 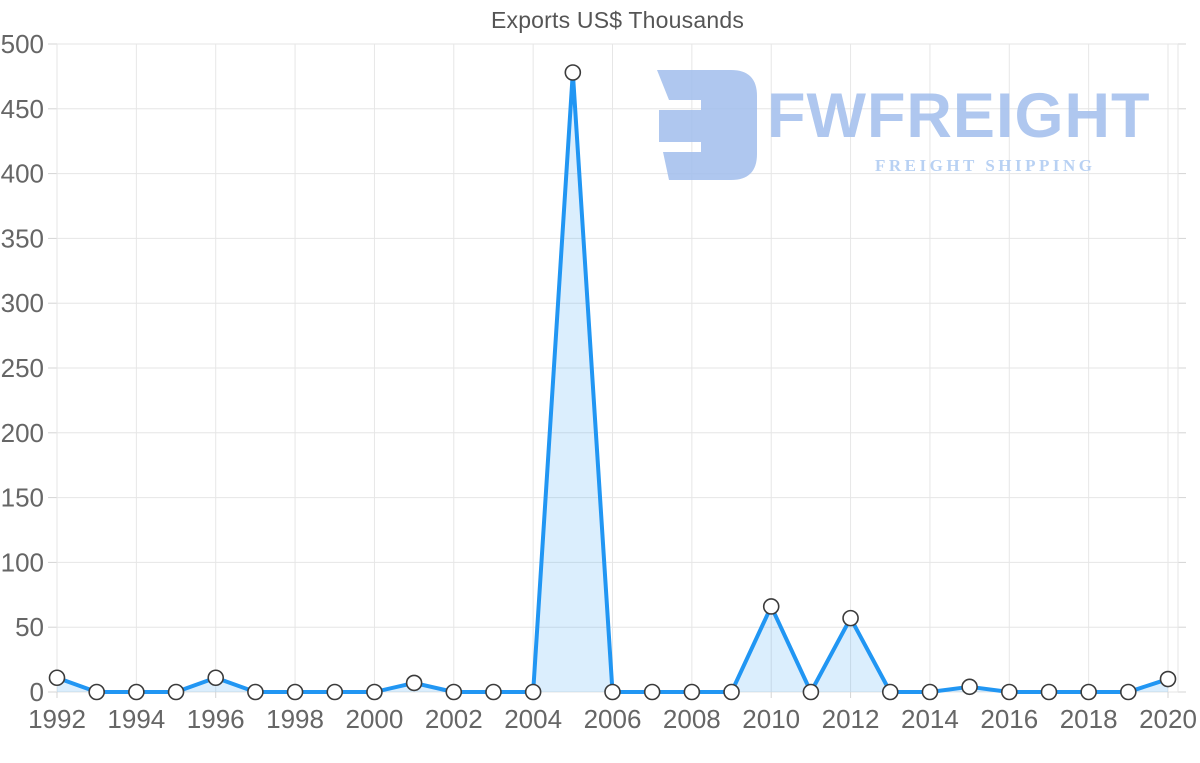 What do you see at coordinates (22, 174) in the screenshot?
I see `y-axis-tick-label: 400` at bounding box center [22, 174].